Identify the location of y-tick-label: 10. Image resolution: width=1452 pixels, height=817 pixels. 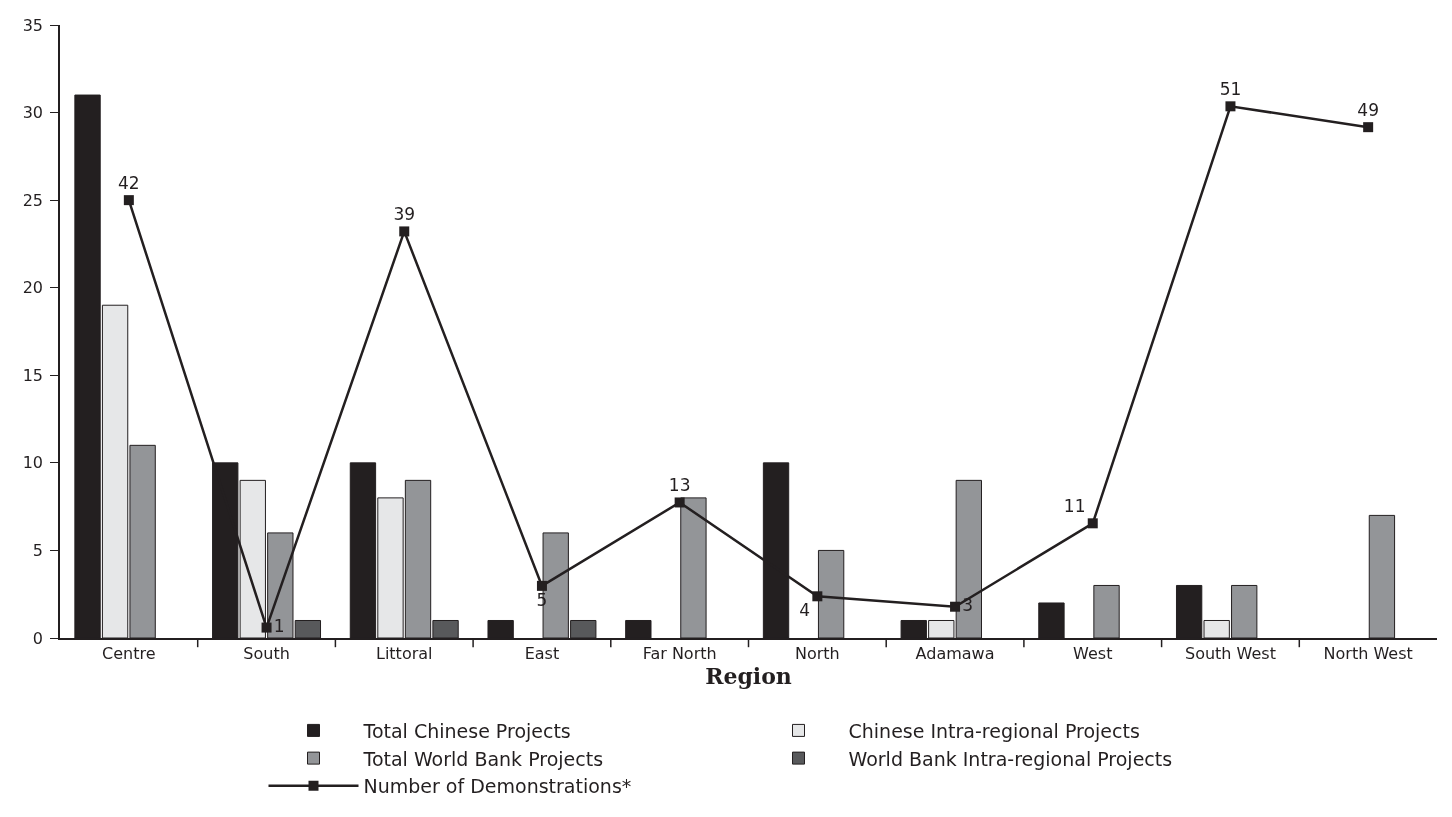
(33, 463).